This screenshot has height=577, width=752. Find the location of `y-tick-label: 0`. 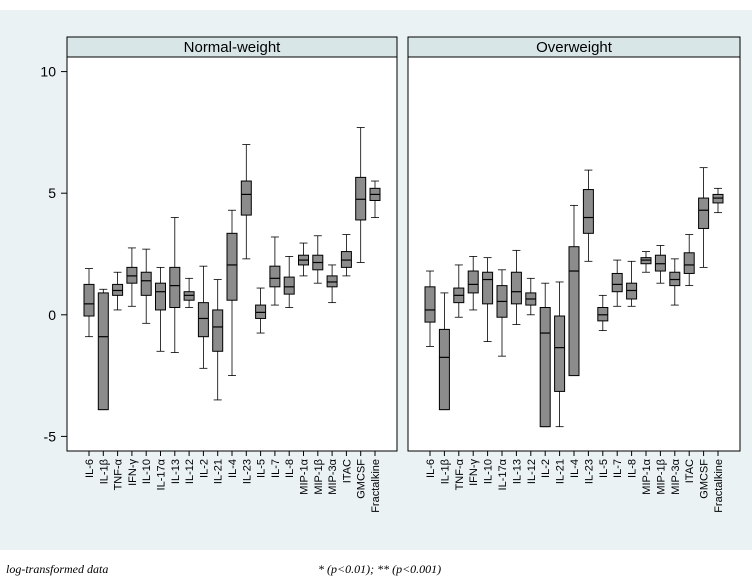

y-tick-label: 0 is located at coordinates (52, 315).